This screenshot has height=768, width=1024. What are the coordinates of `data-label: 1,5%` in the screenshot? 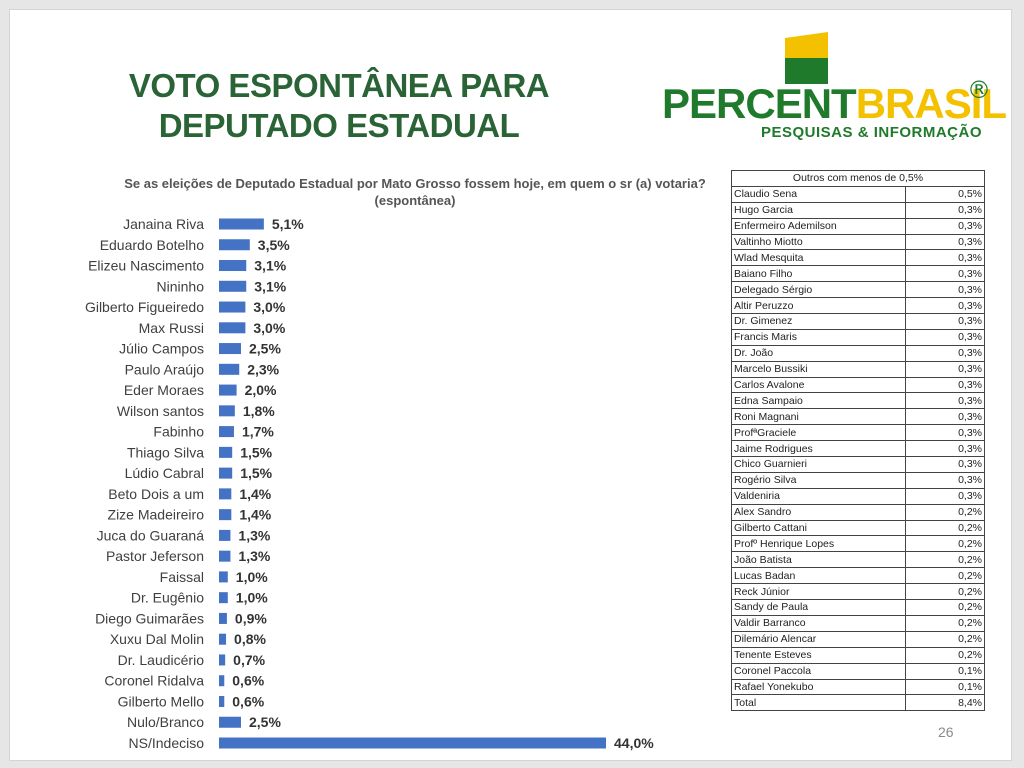 It's located at (256, 473).